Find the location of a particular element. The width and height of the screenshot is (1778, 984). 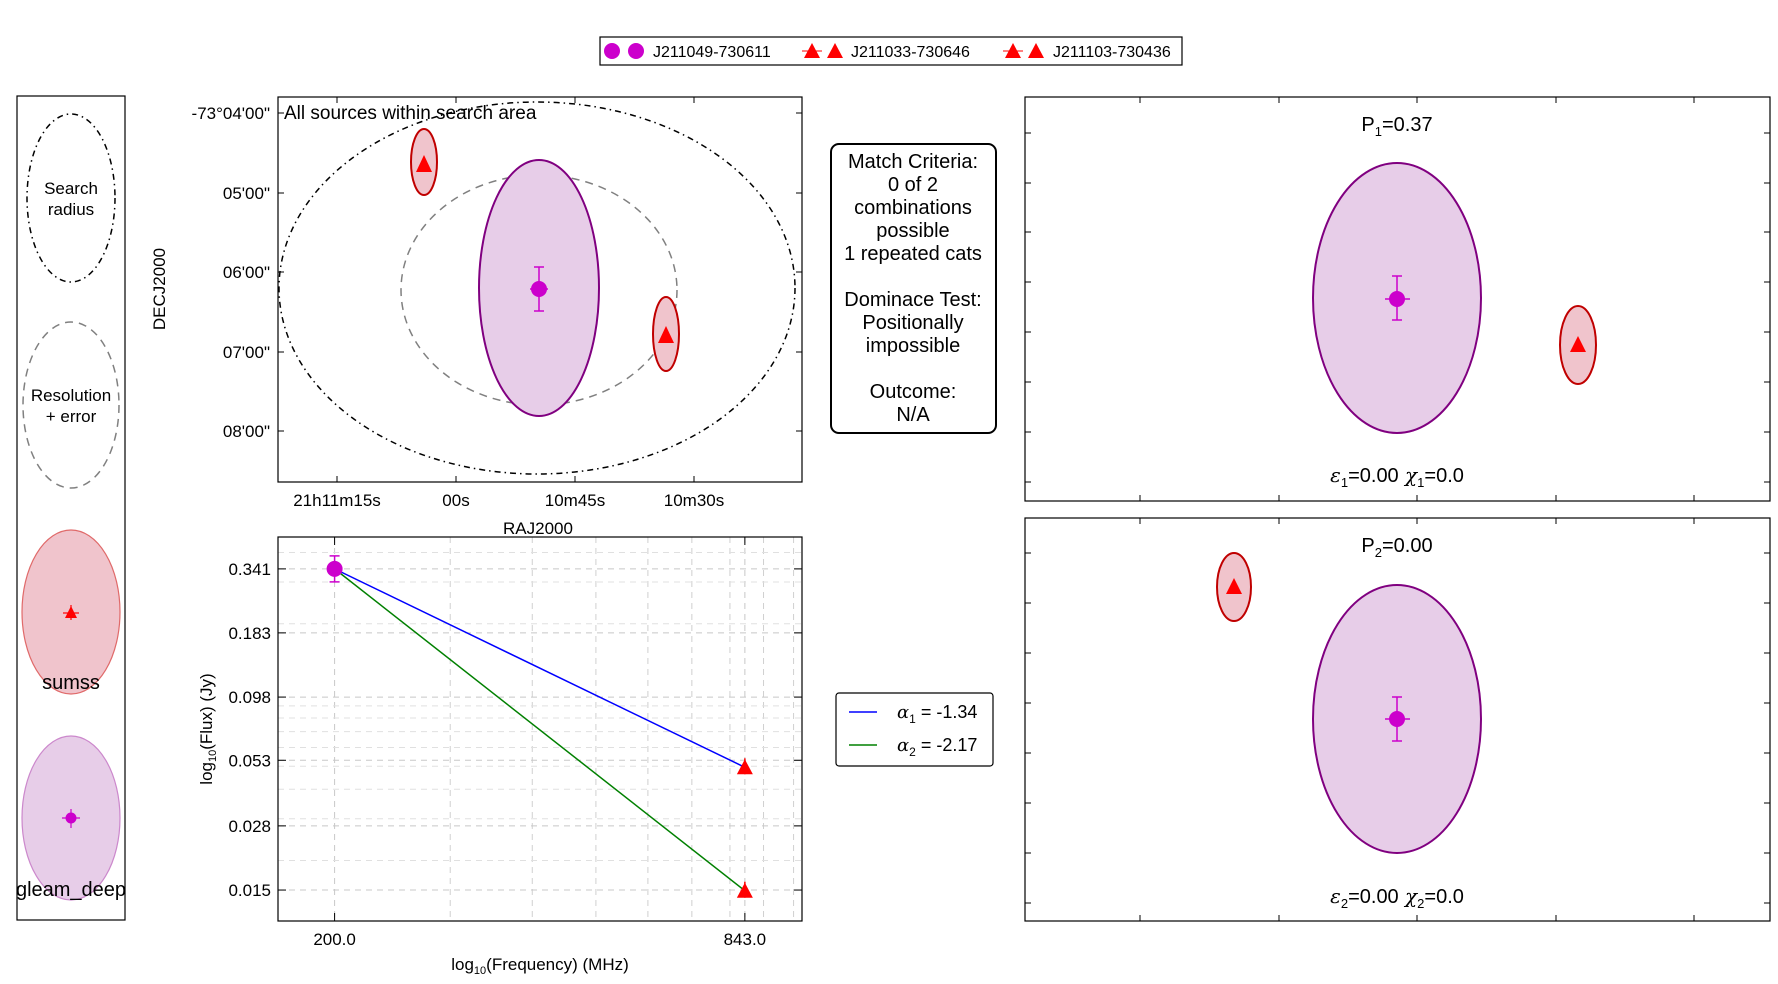

legend-entry-2: J211033-730646 is located at coordinates (886, 52).